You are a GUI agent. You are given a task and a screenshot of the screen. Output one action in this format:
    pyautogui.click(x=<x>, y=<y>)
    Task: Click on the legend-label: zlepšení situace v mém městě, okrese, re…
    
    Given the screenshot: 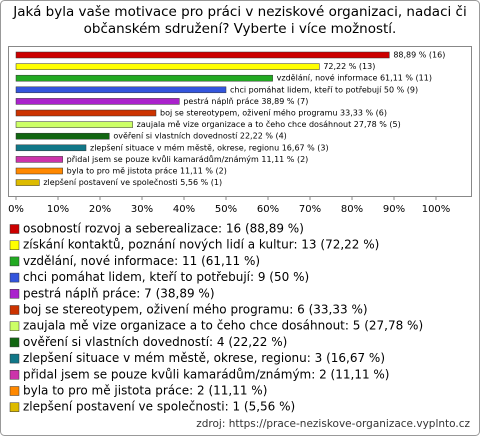 What is the action you would take?
    pyautogui.click(x=204, y=358)
    